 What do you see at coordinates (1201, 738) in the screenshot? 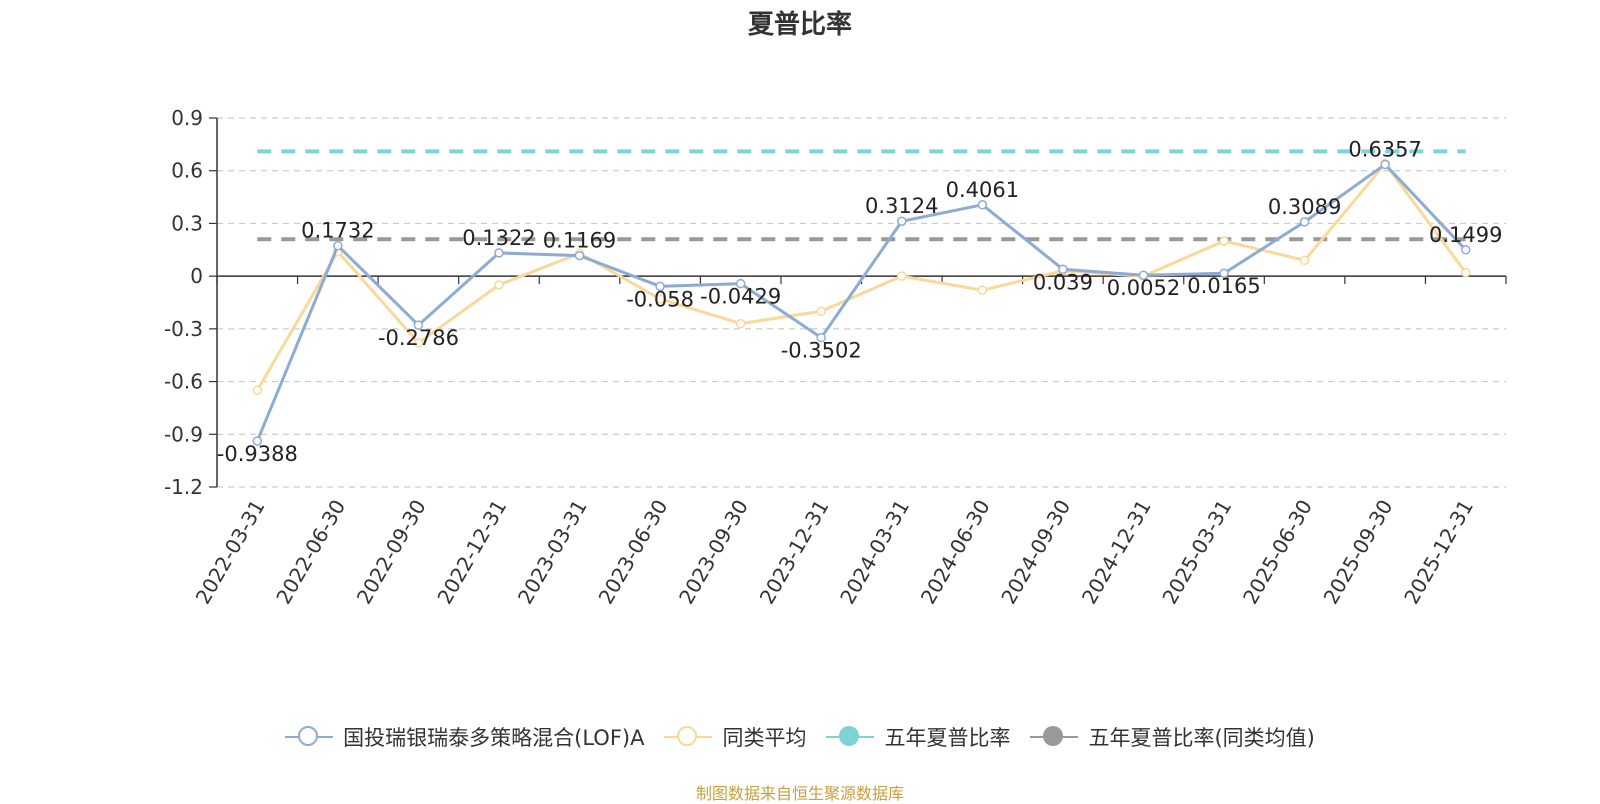
I see `legend-label-five-year-peer: 五年夏普比率(同类均值)` at bounding box center [1201, 738].